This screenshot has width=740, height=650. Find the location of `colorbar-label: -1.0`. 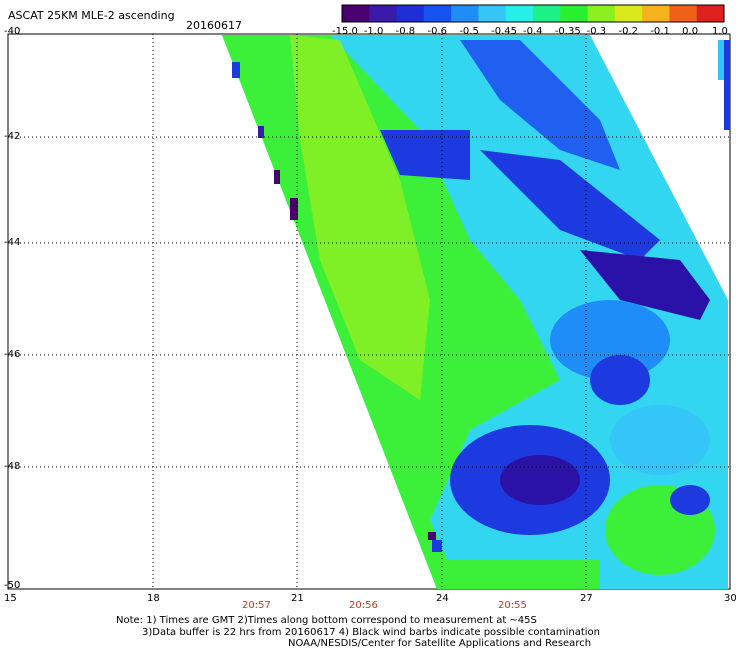

colorbar-label: -1.0 is located at coordinates (373, 31).